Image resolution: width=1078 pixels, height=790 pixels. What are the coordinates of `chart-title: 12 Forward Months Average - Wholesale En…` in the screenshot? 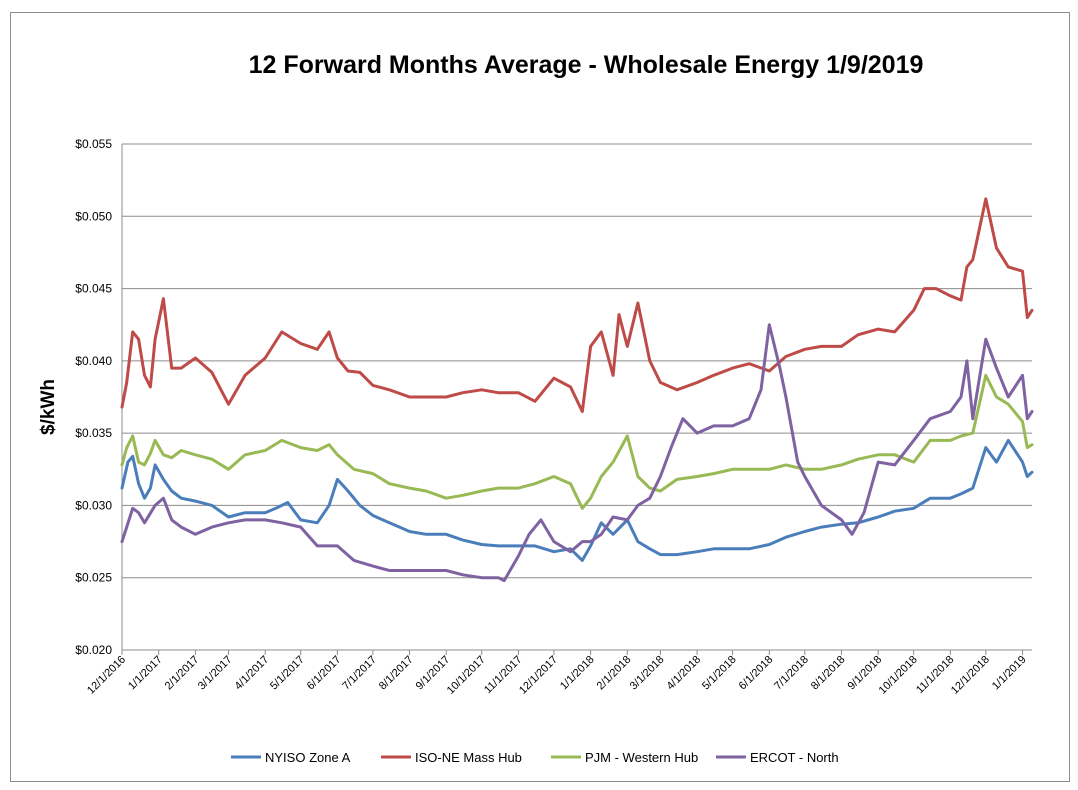 It's located at (586, 65).